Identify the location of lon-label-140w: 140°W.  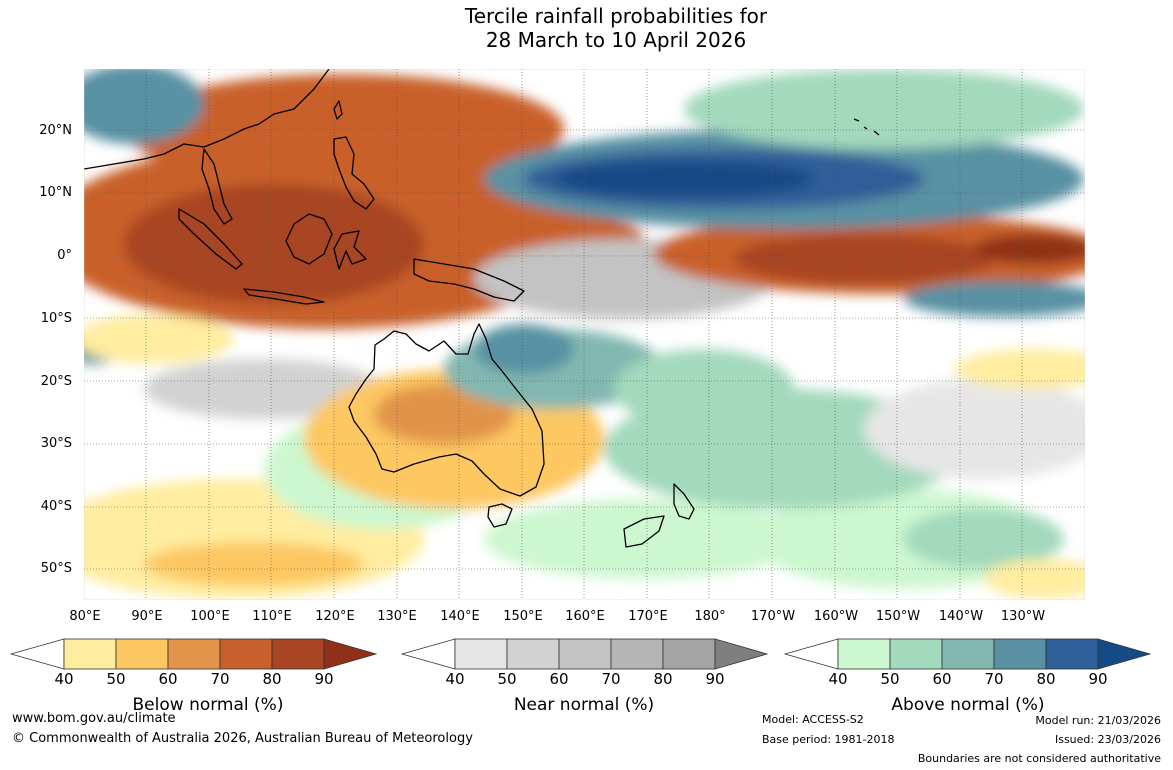
(961, 616).